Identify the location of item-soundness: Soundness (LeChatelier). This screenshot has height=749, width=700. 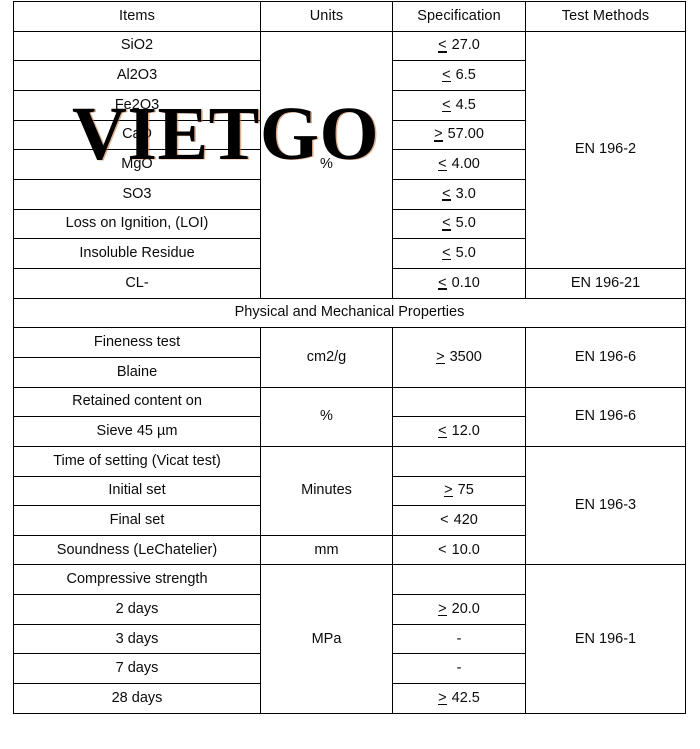
(137, 550).